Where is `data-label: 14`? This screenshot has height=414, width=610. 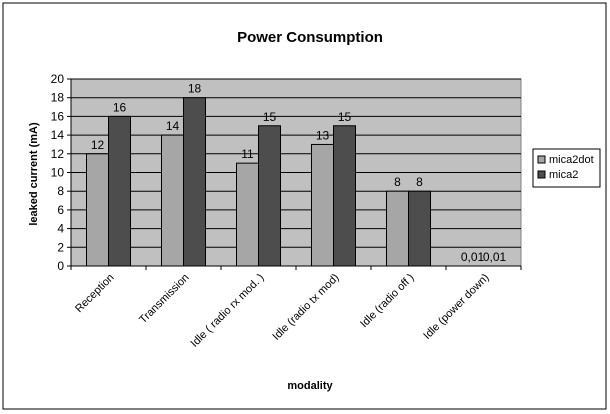 data-label: 14 is located at coordinates (173, 126).